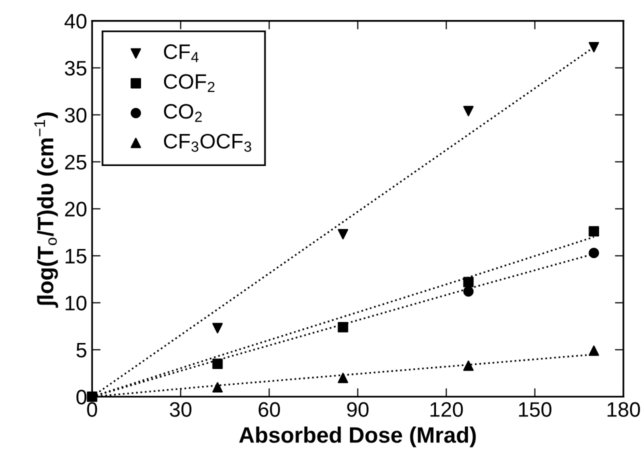 This screenshot has width=644, height=464. Describe the element at coordinates (446, 409) in the screenshot. I see `x-tick-label: 120` at that location.